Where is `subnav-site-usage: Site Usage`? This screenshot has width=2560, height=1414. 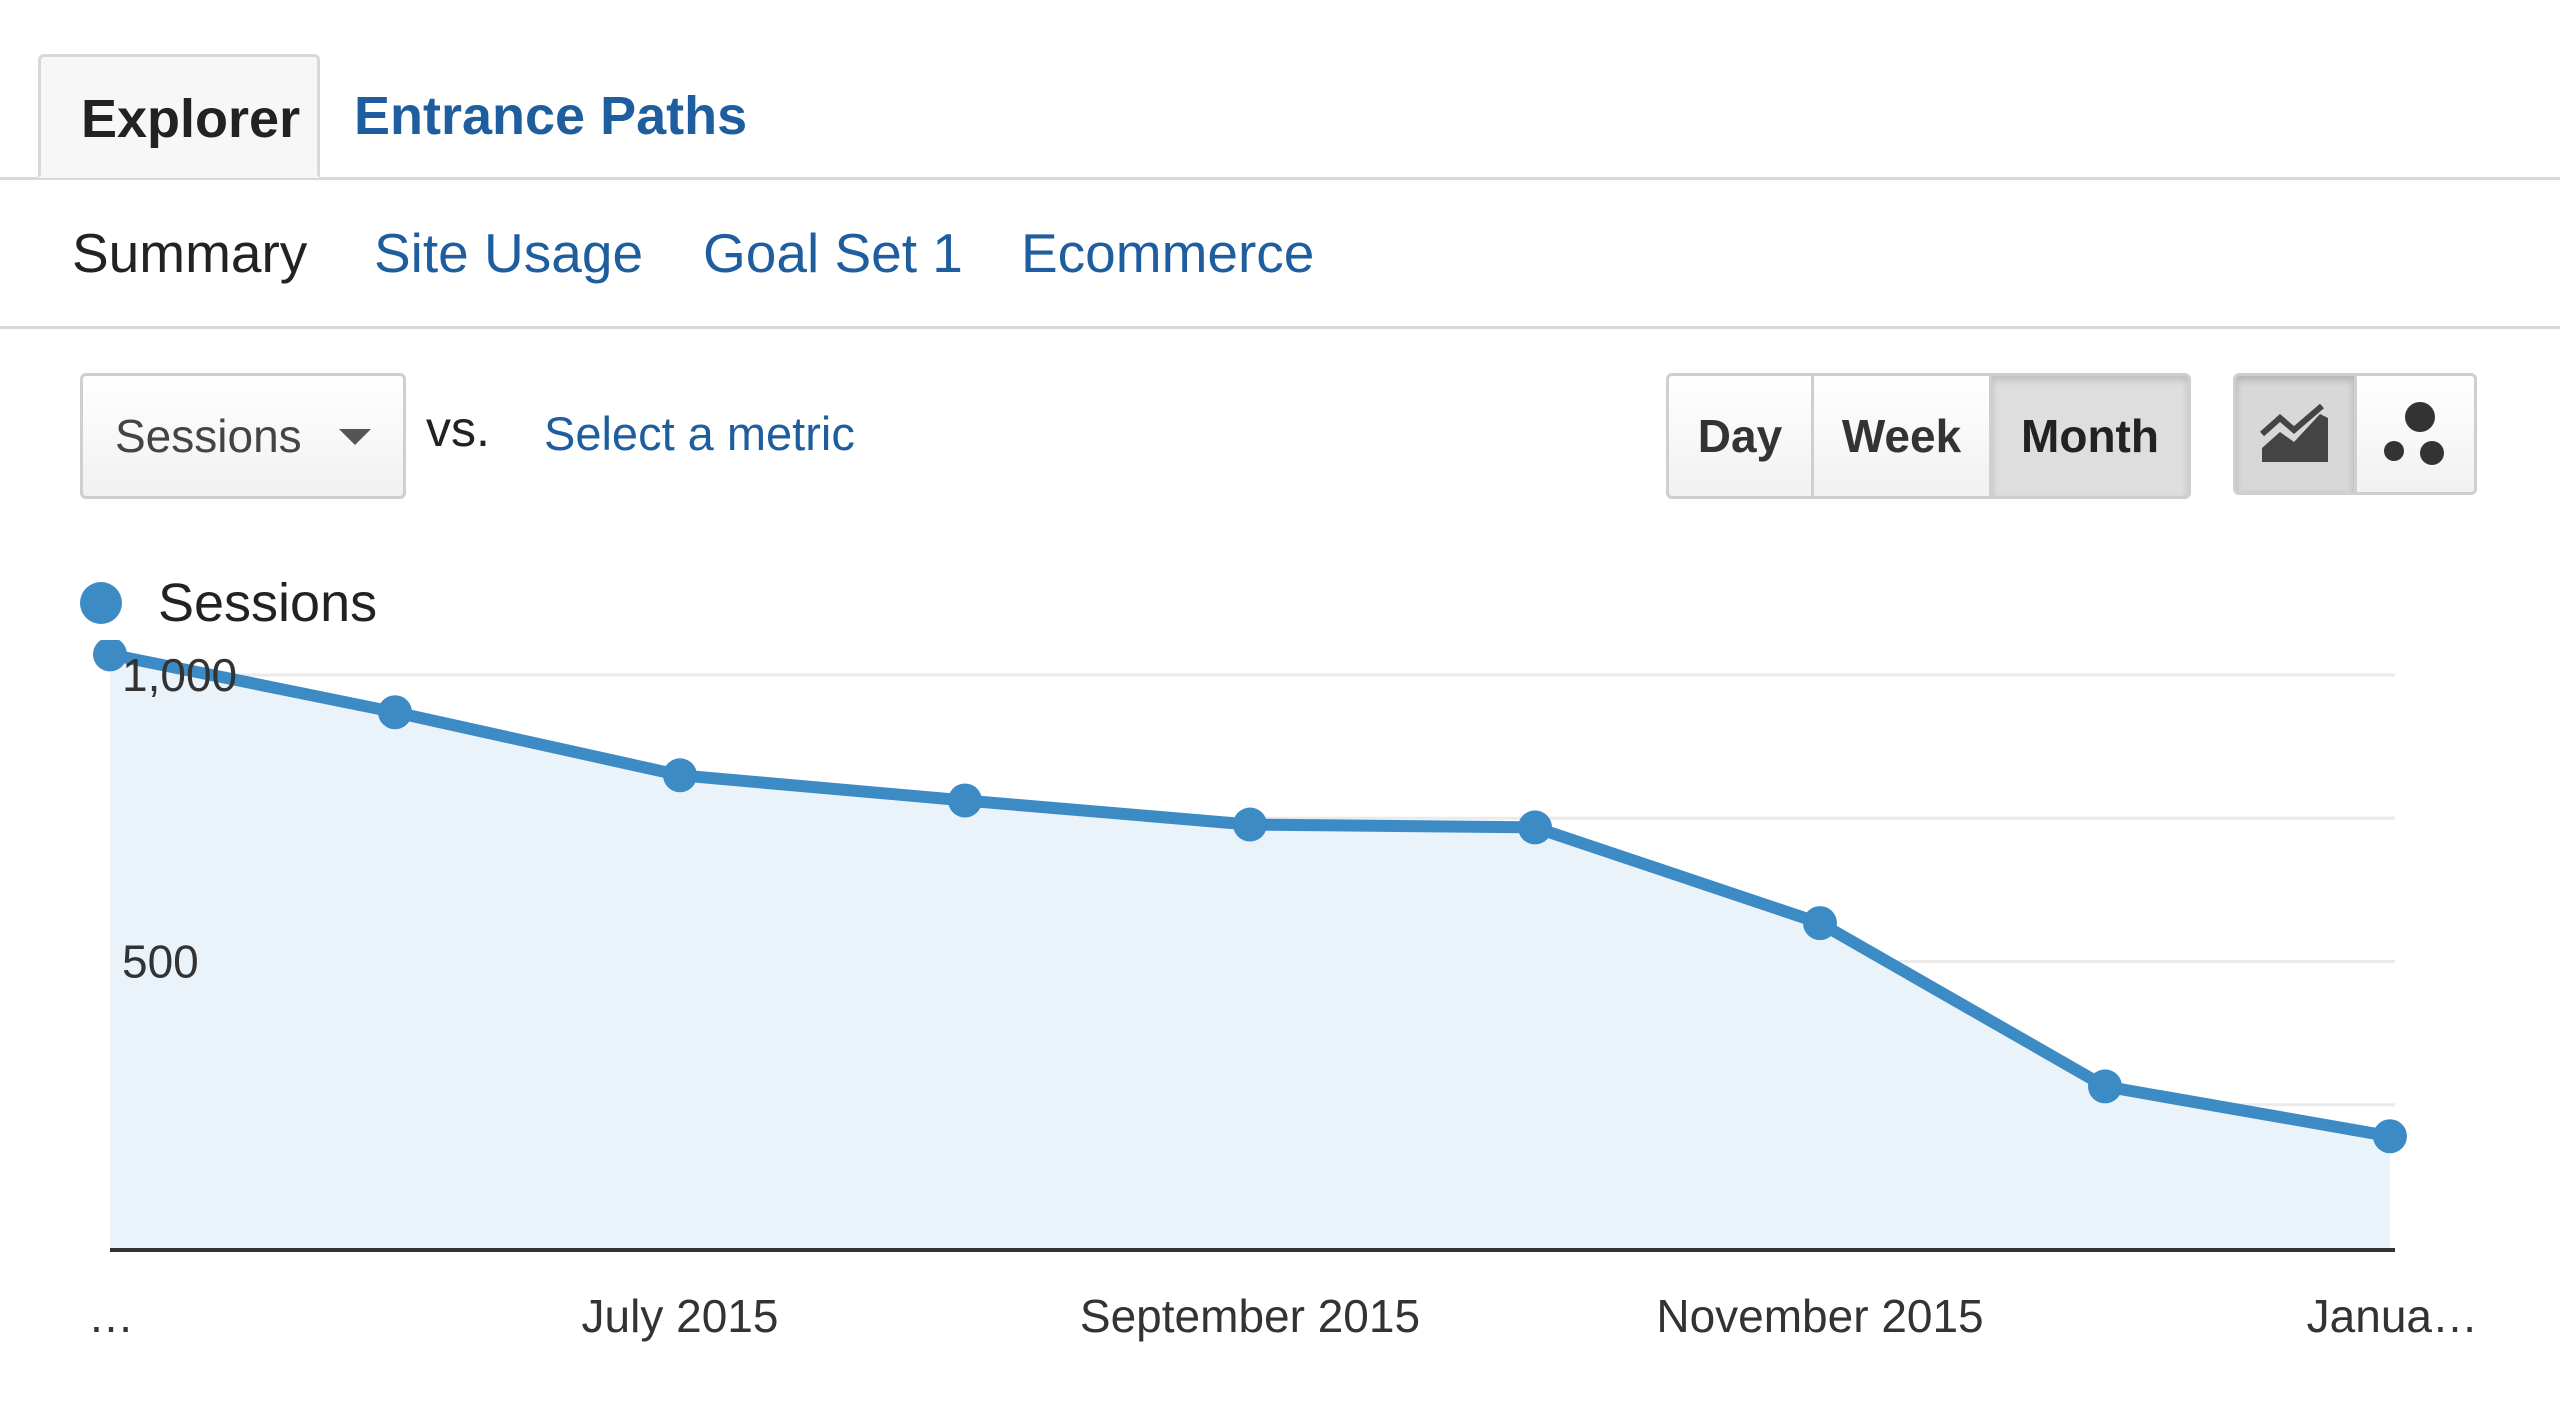 subnav-site-usage: Site Usage is located at coordinates (509, 253).